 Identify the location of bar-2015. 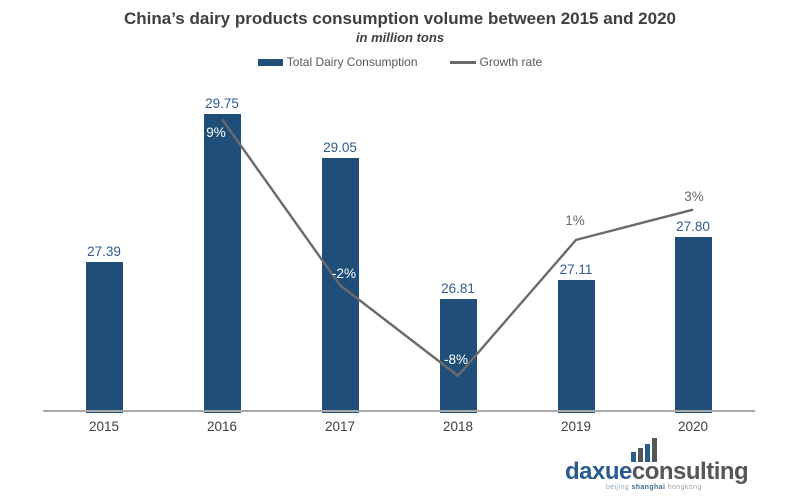
(104, 337).